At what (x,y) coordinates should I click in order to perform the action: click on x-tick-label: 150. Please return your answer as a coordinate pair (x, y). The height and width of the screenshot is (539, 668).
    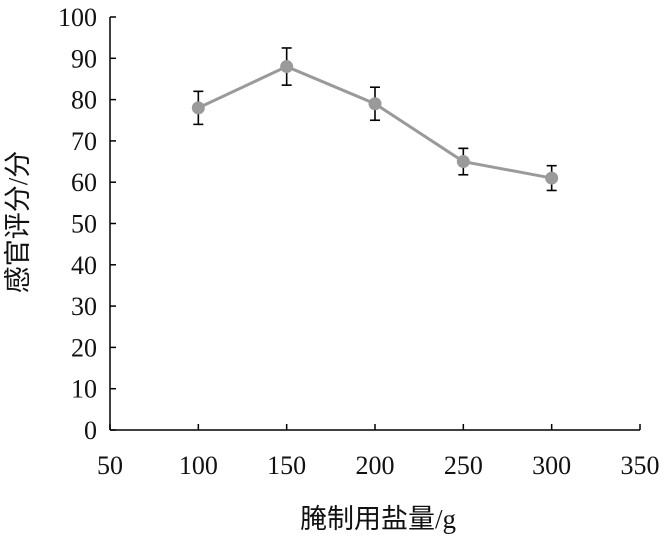
    Looking at the image, I should click on (286, 465).